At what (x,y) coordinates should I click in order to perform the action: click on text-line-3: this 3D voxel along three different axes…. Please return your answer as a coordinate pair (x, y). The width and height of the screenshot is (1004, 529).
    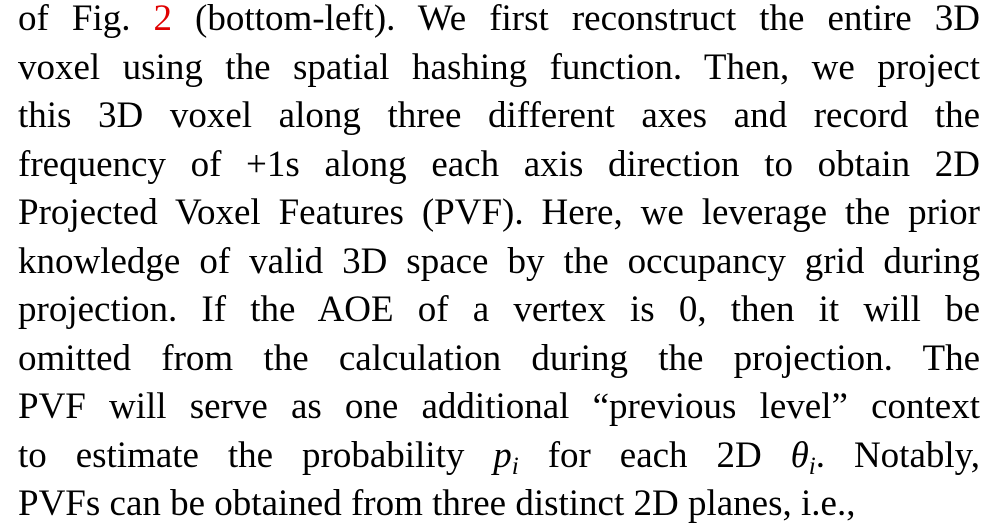
    Looking at the image, I should click on (499, 115).